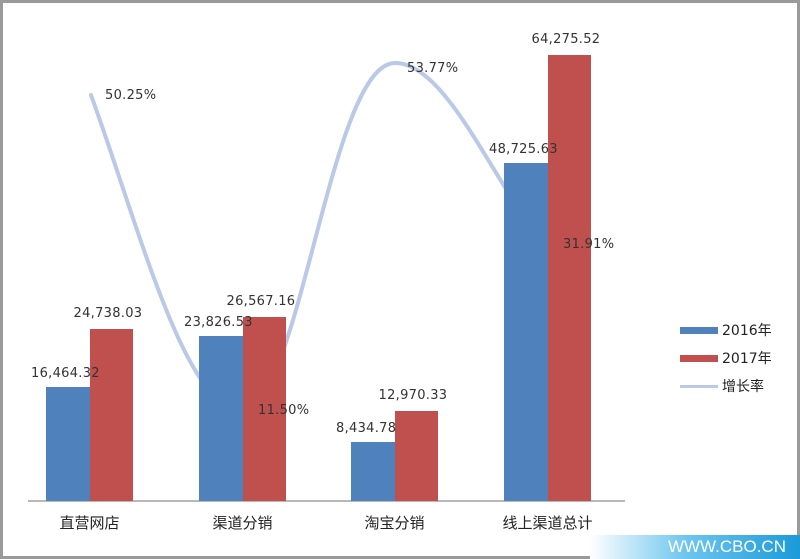 The image size is (800, 559). What do you see at coordinates (326, 501) in the screenshot?
I see `x-axis-line` at bounding box center [326, 501].